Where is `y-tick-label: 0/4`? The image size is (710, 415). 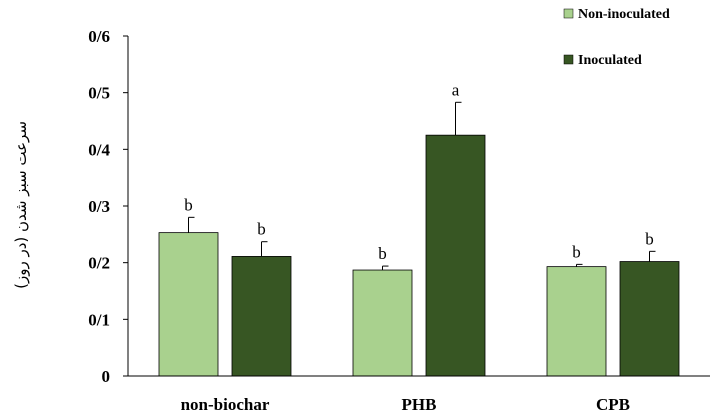
y-tick-label: 0/4 is located at coordinates (99, 149).